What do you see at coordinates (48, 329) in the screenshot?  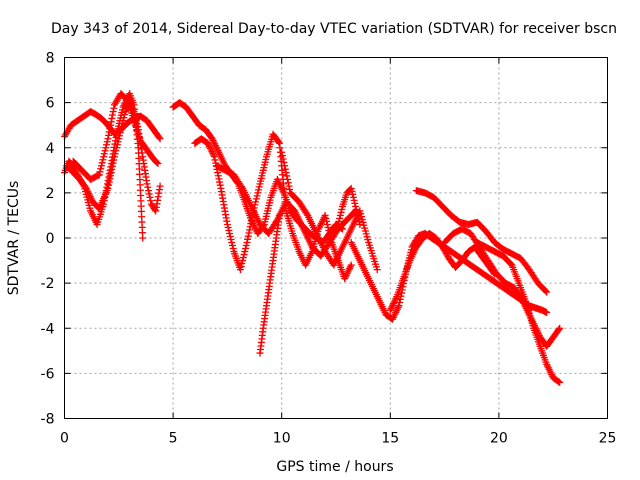 I see `y-tick-label: -4` at bounding box center [48, 329].